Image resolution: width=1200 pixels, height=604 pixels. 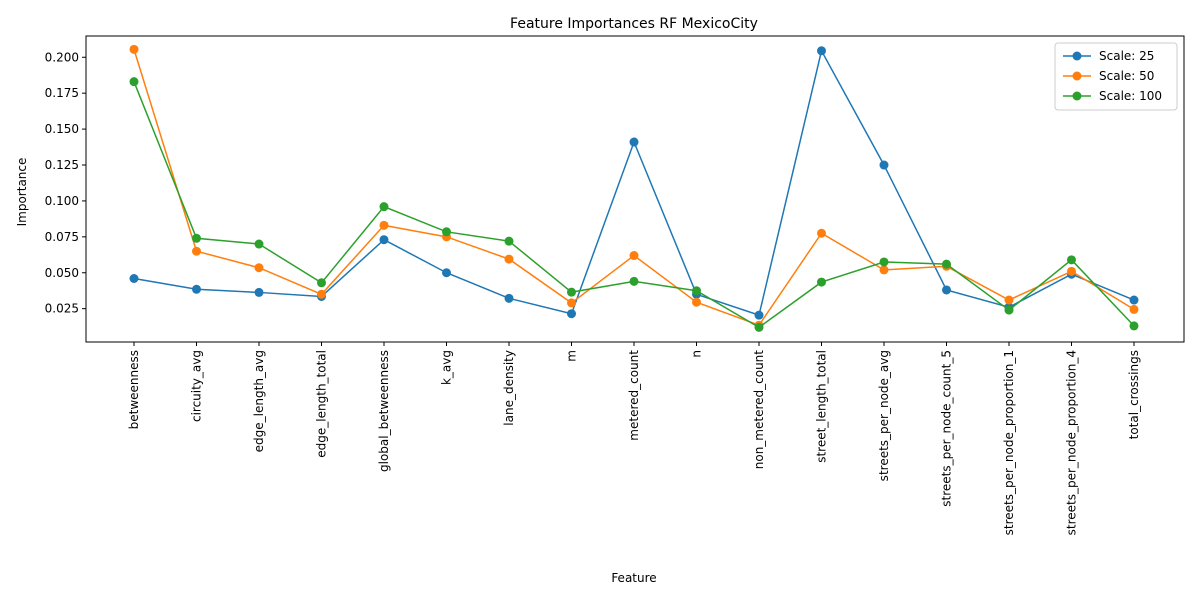 I want to click on y-tick-label: 0.175, so click(x=62, y=93).